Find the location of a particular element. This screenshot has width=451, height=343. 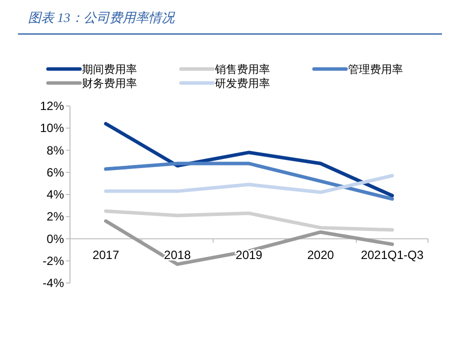

y-tick-label: 4% is located at coordinates (55, 195).